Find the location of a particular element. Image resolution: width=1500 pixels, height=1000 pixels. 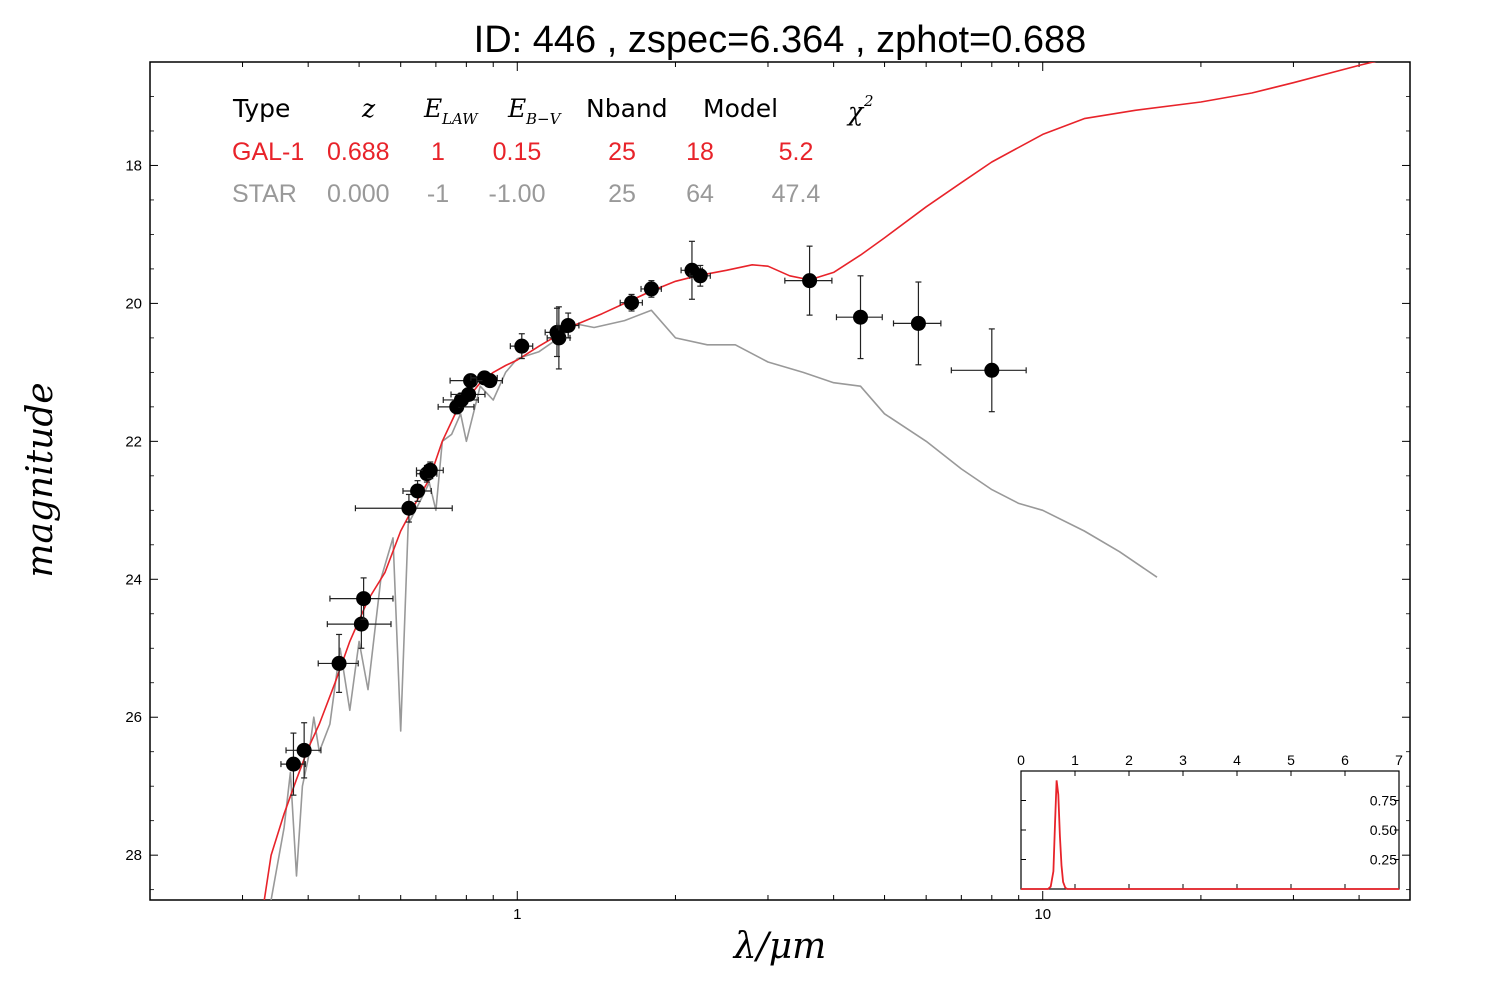

svg-text: B−V is located at coordinates (544, 119).